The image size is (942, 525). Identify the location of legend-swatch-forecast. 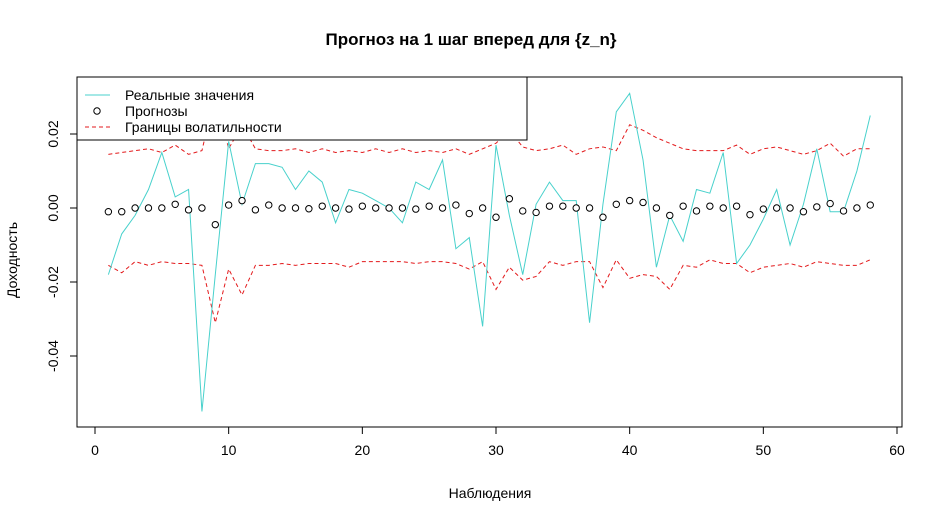
(97, 111).